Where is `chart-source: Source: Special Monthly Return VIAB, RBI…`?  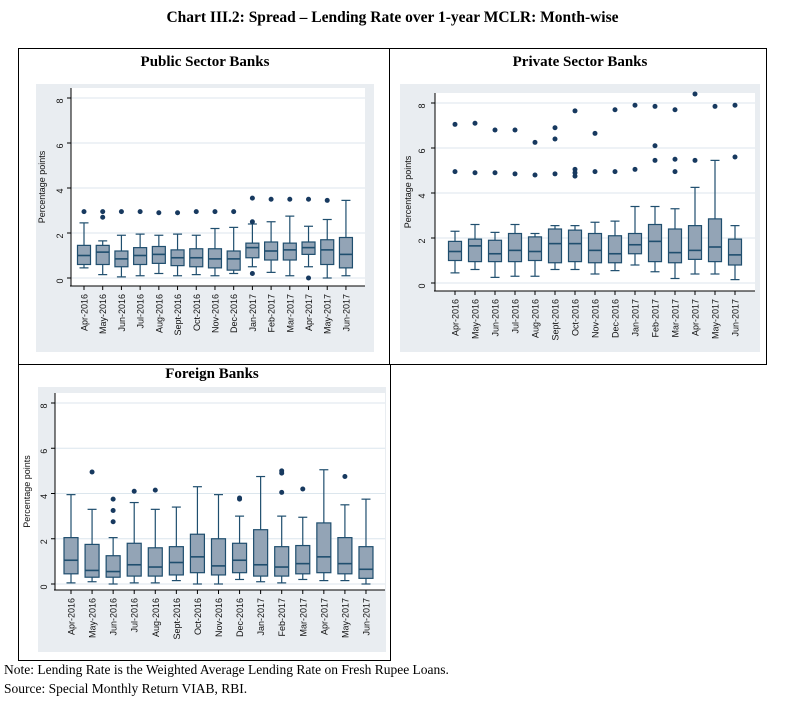
chart-source: Source: Special Monthly Return VIAB, RBI… is located at coordinates (126, 688).